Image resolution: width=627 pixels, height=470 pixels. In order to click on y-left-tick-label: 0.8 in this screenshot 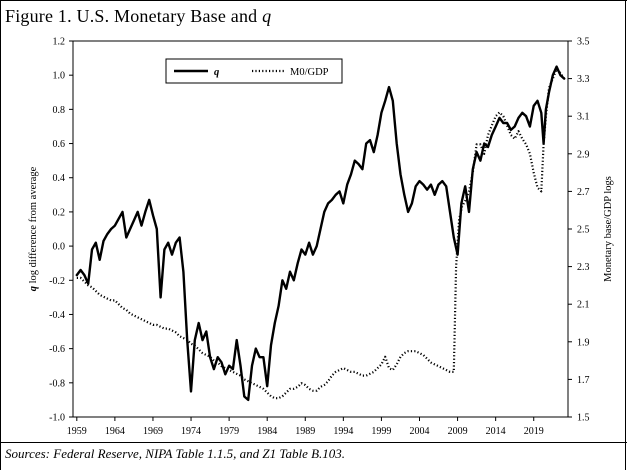, I will do `click(59, 110)`.